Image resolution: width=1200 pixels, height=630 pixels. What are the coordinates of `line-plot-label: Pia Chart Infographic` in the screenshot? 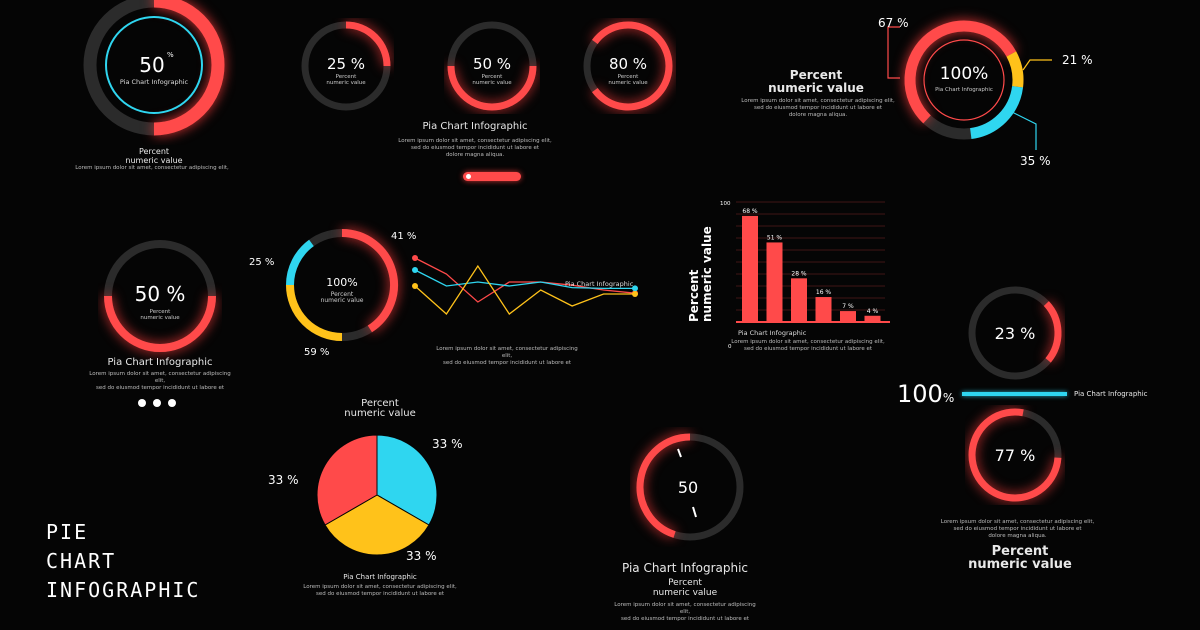 It's located at (599, 284).